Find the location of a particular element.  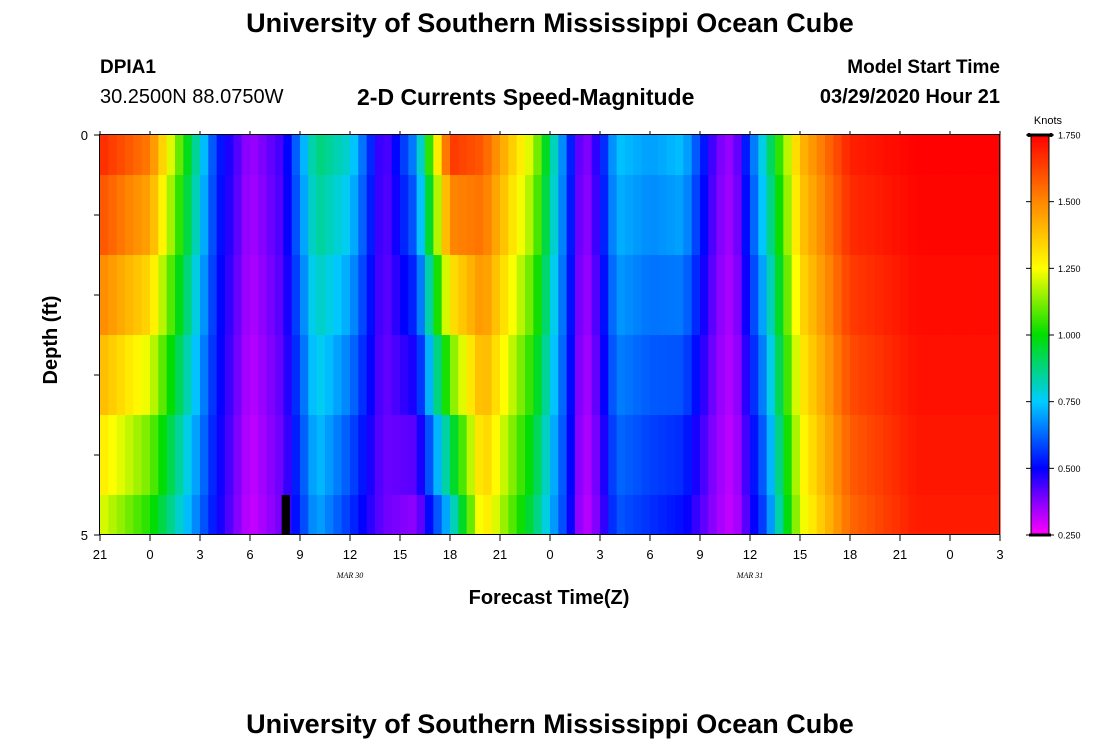

x-tick-label: 18 is located at coordinates (850, 554).